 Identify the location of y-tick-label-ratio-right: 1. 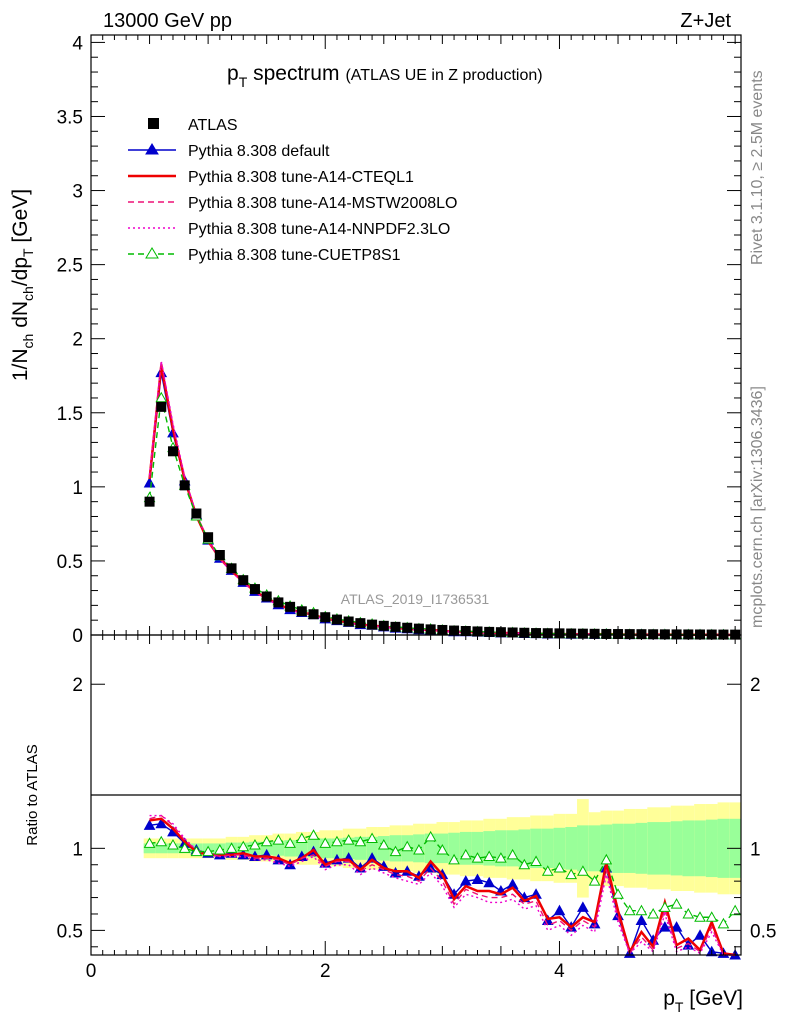
(755, 849).